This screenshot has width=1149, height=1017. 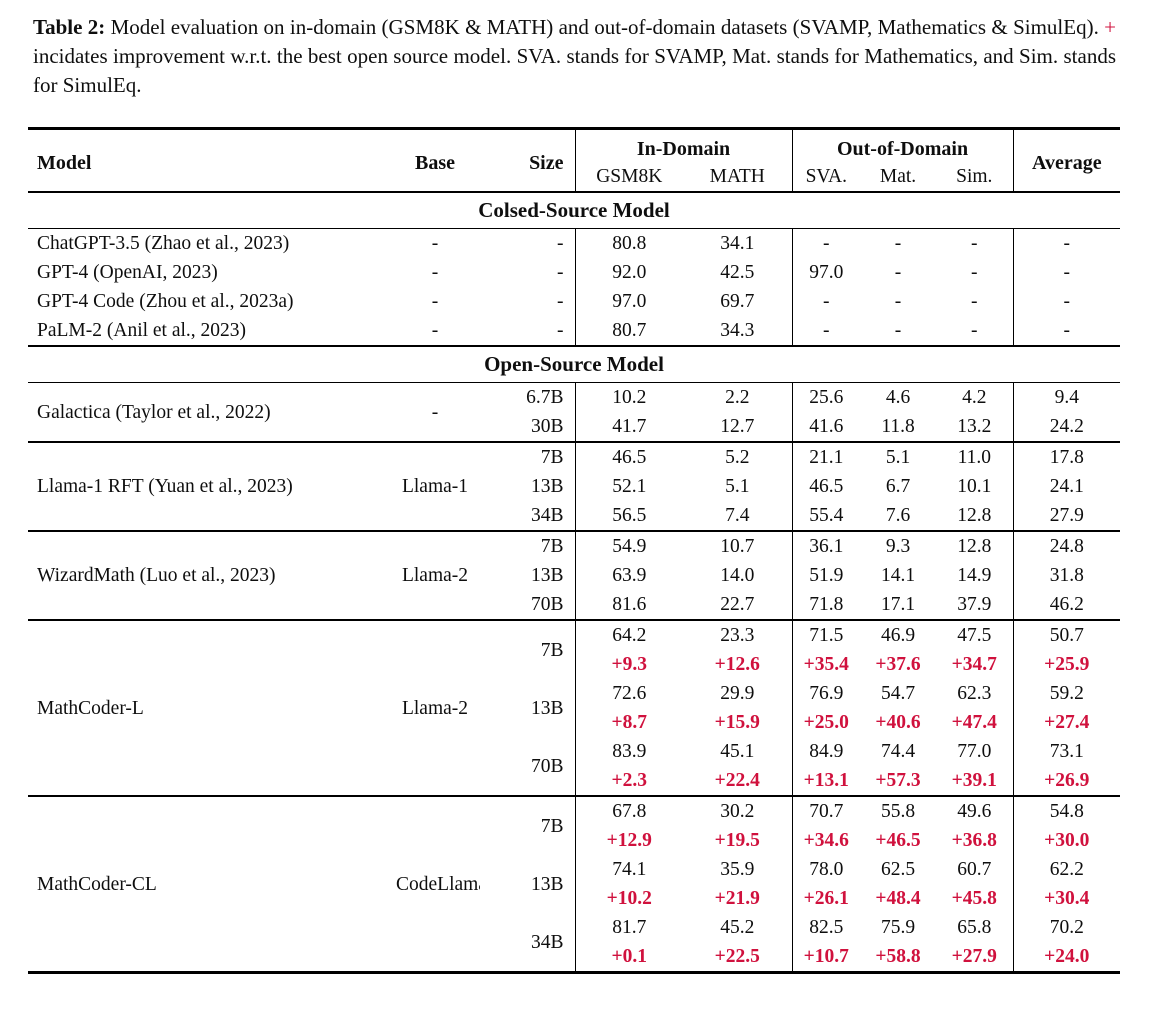 What do you see at coordinates (547, 766) in the screenshot?
I see `size-cell: 70B` at bounding box center [547, 766].